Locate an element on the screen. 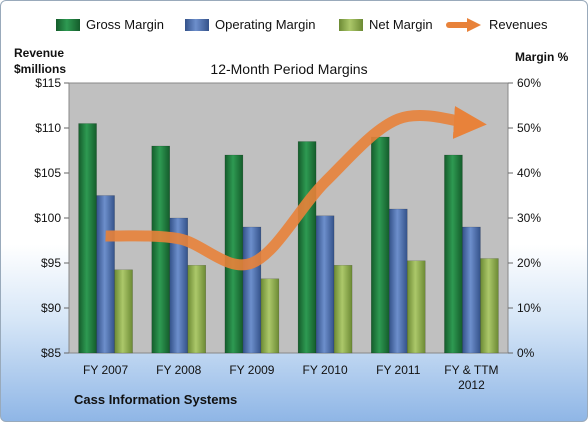 The image size is (588, 422). category-label-1: FY 2007 is located at coordinates (105, 370).